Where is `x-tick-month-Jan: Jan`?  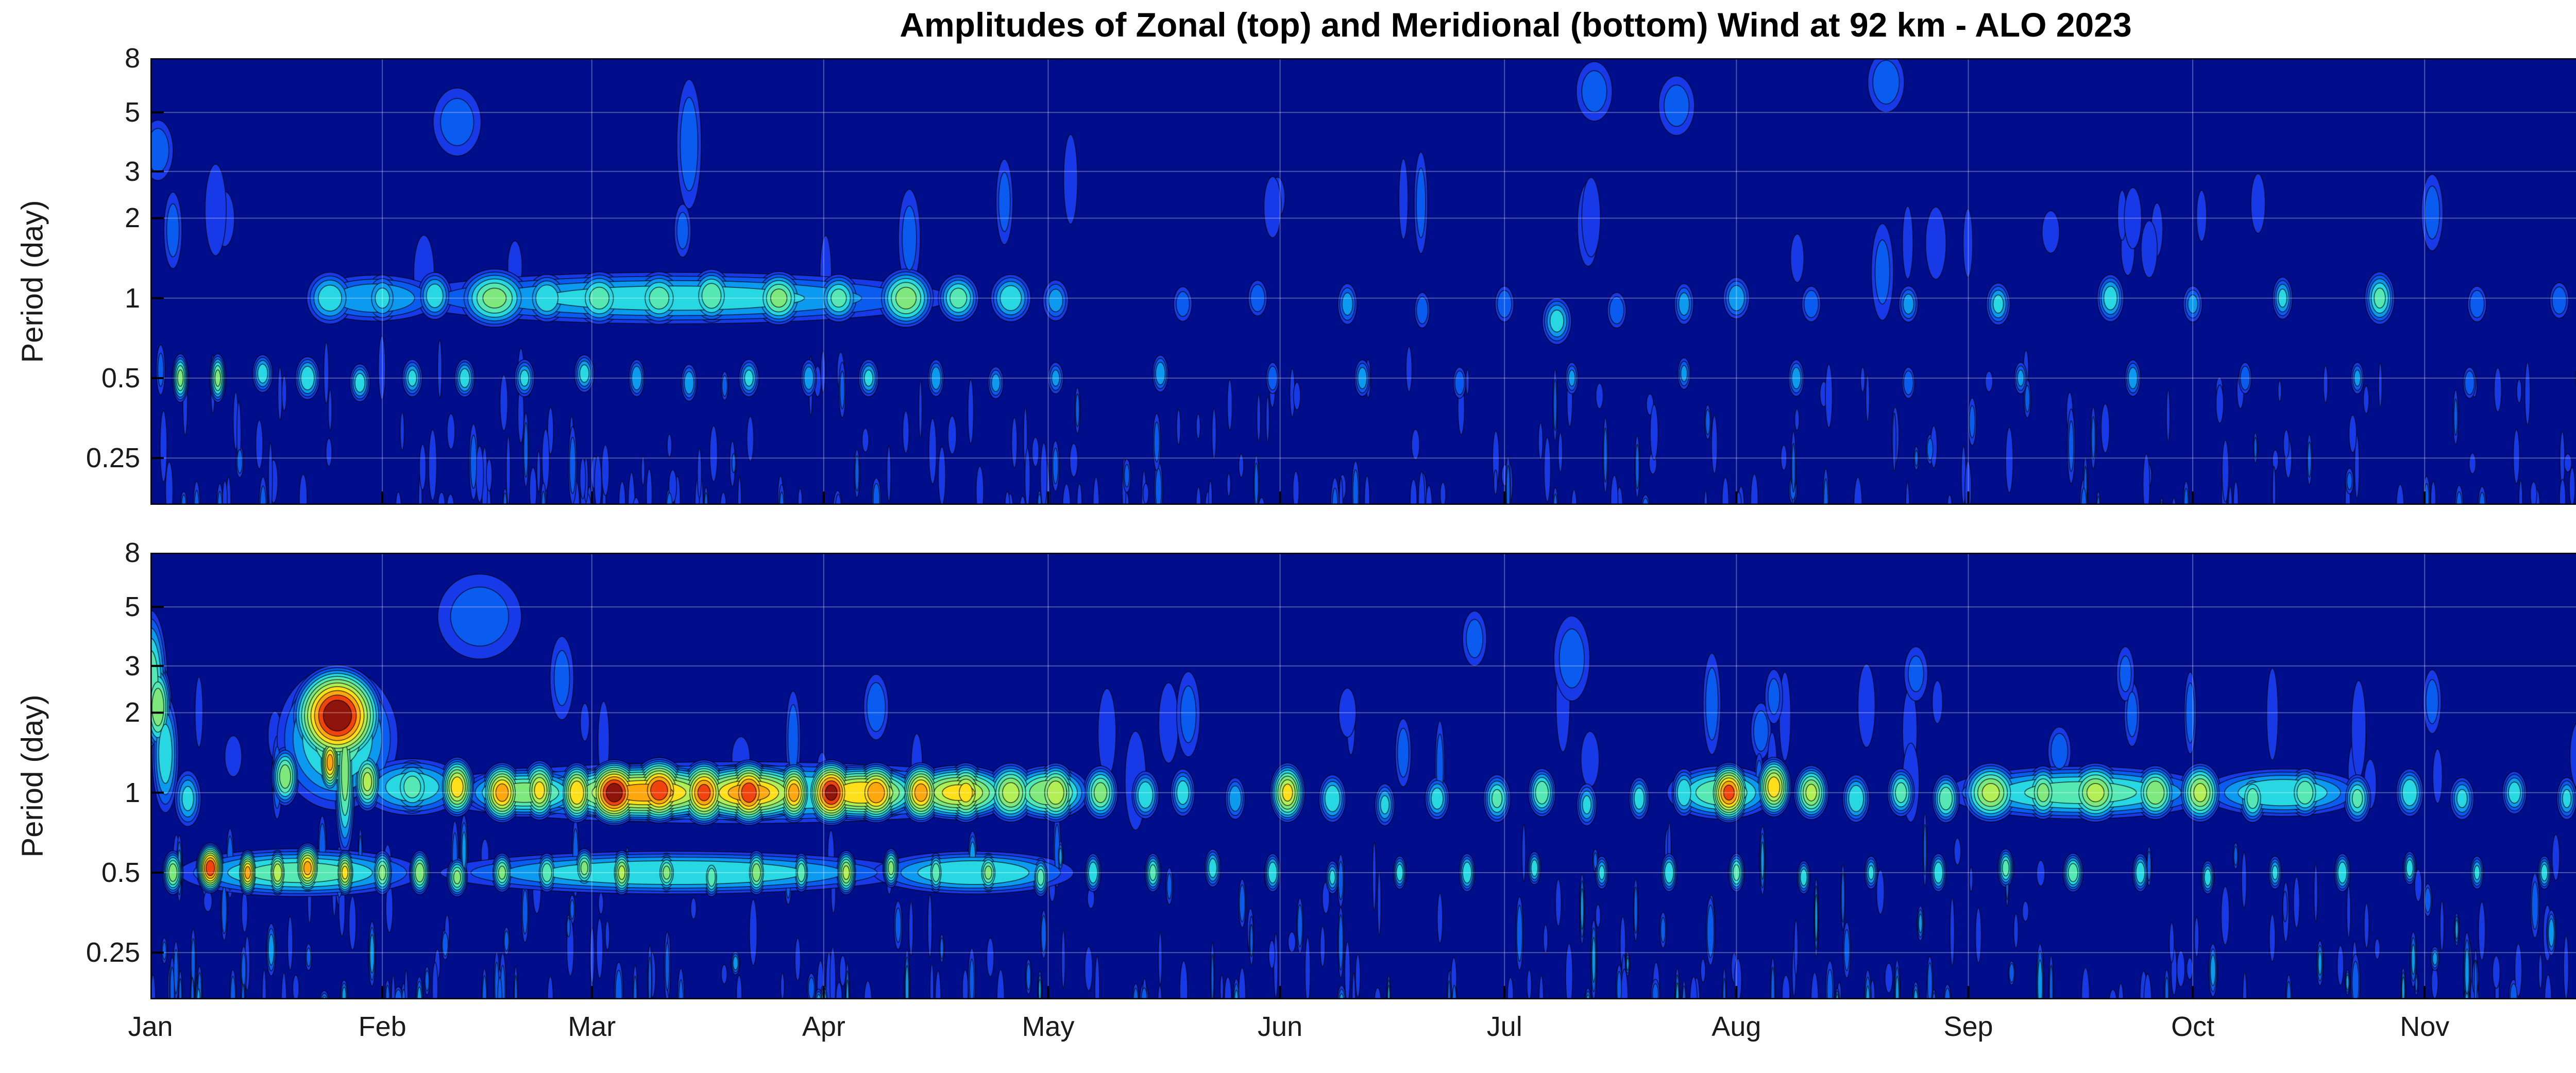 x-tick-month-Jan: Jan is located at coordinates (150, 1026).